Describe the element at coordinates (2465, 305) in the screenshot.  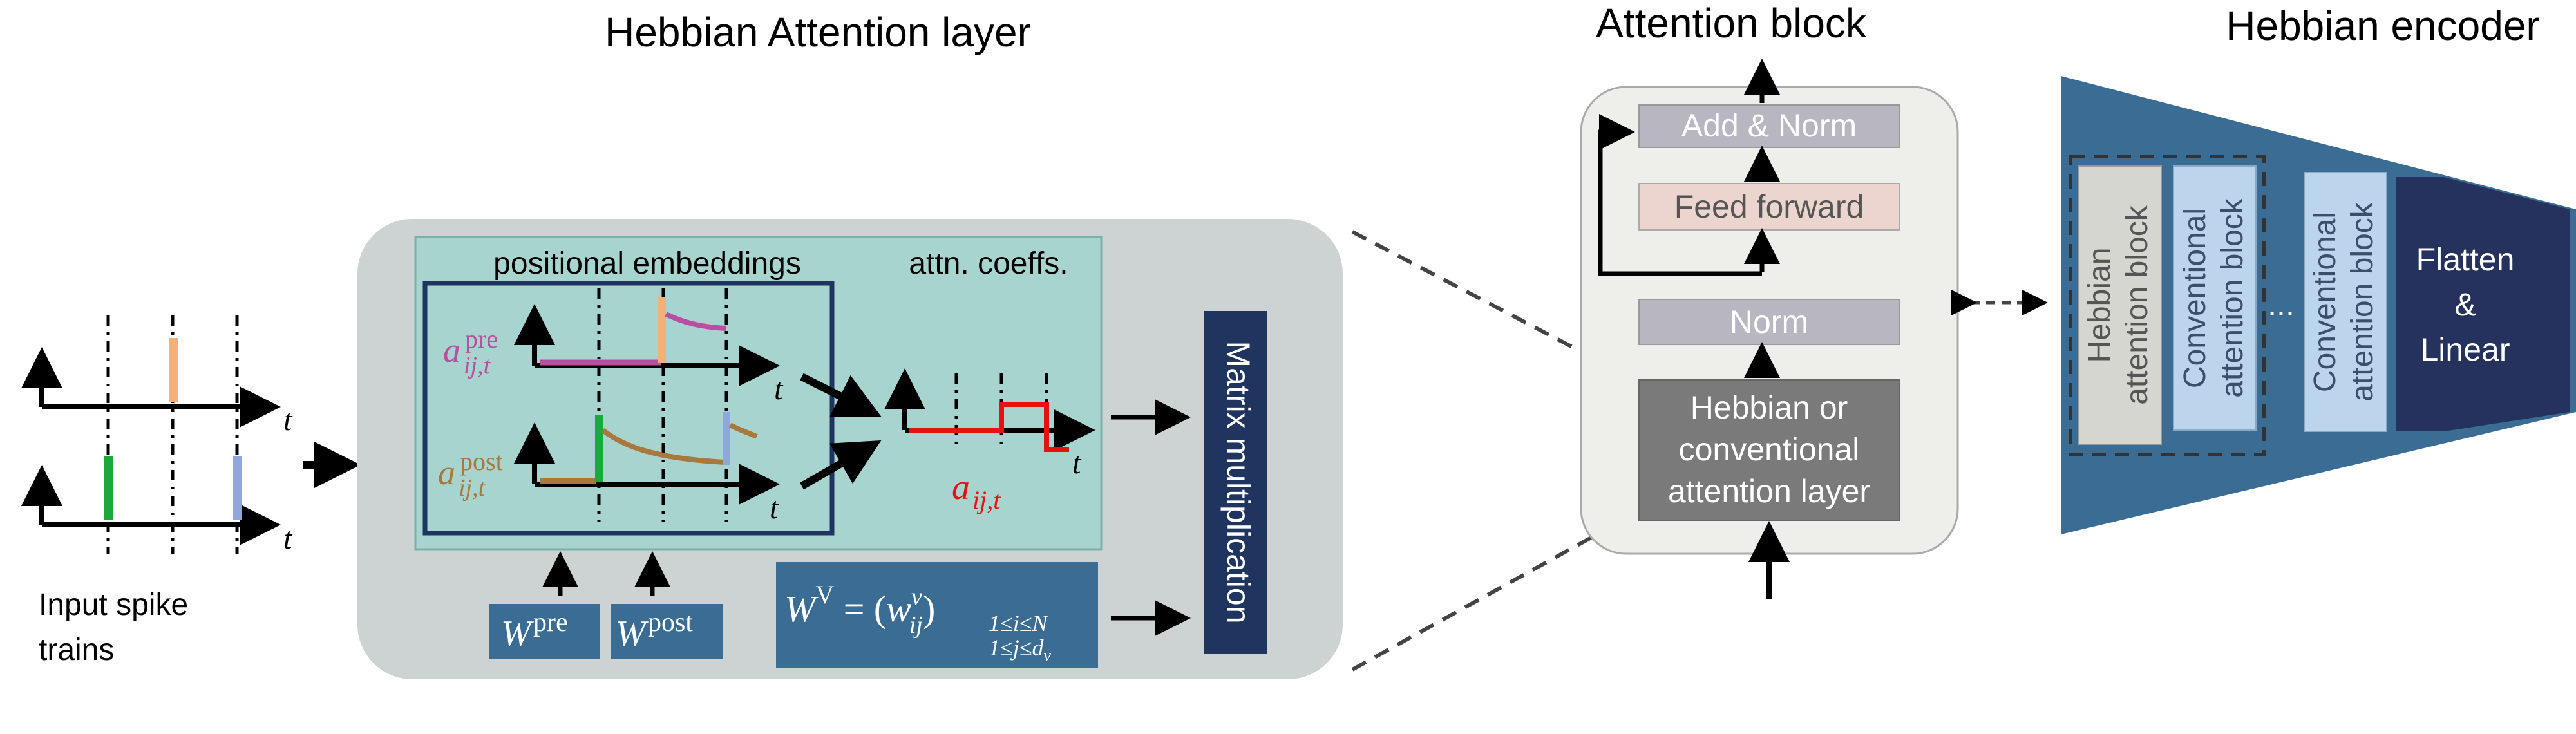
I see `flatten-label-line2: &` at that location.